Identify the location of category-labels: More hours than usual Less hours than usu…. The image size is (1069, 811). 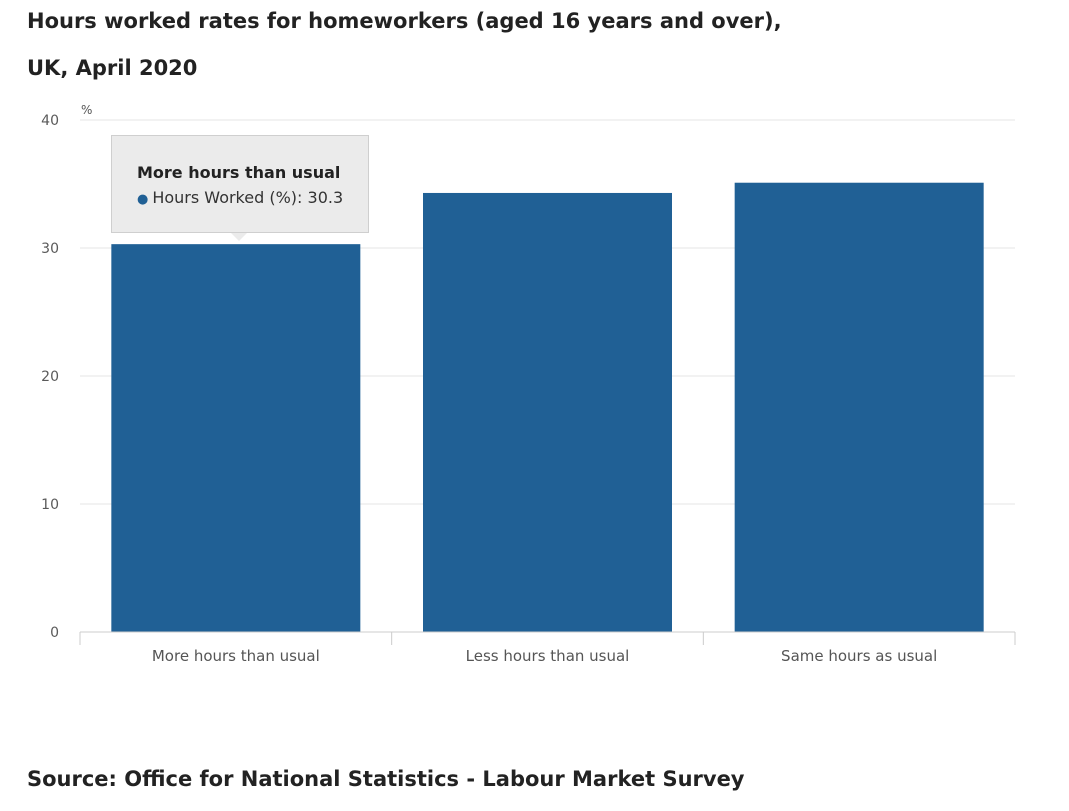
(544, 656).